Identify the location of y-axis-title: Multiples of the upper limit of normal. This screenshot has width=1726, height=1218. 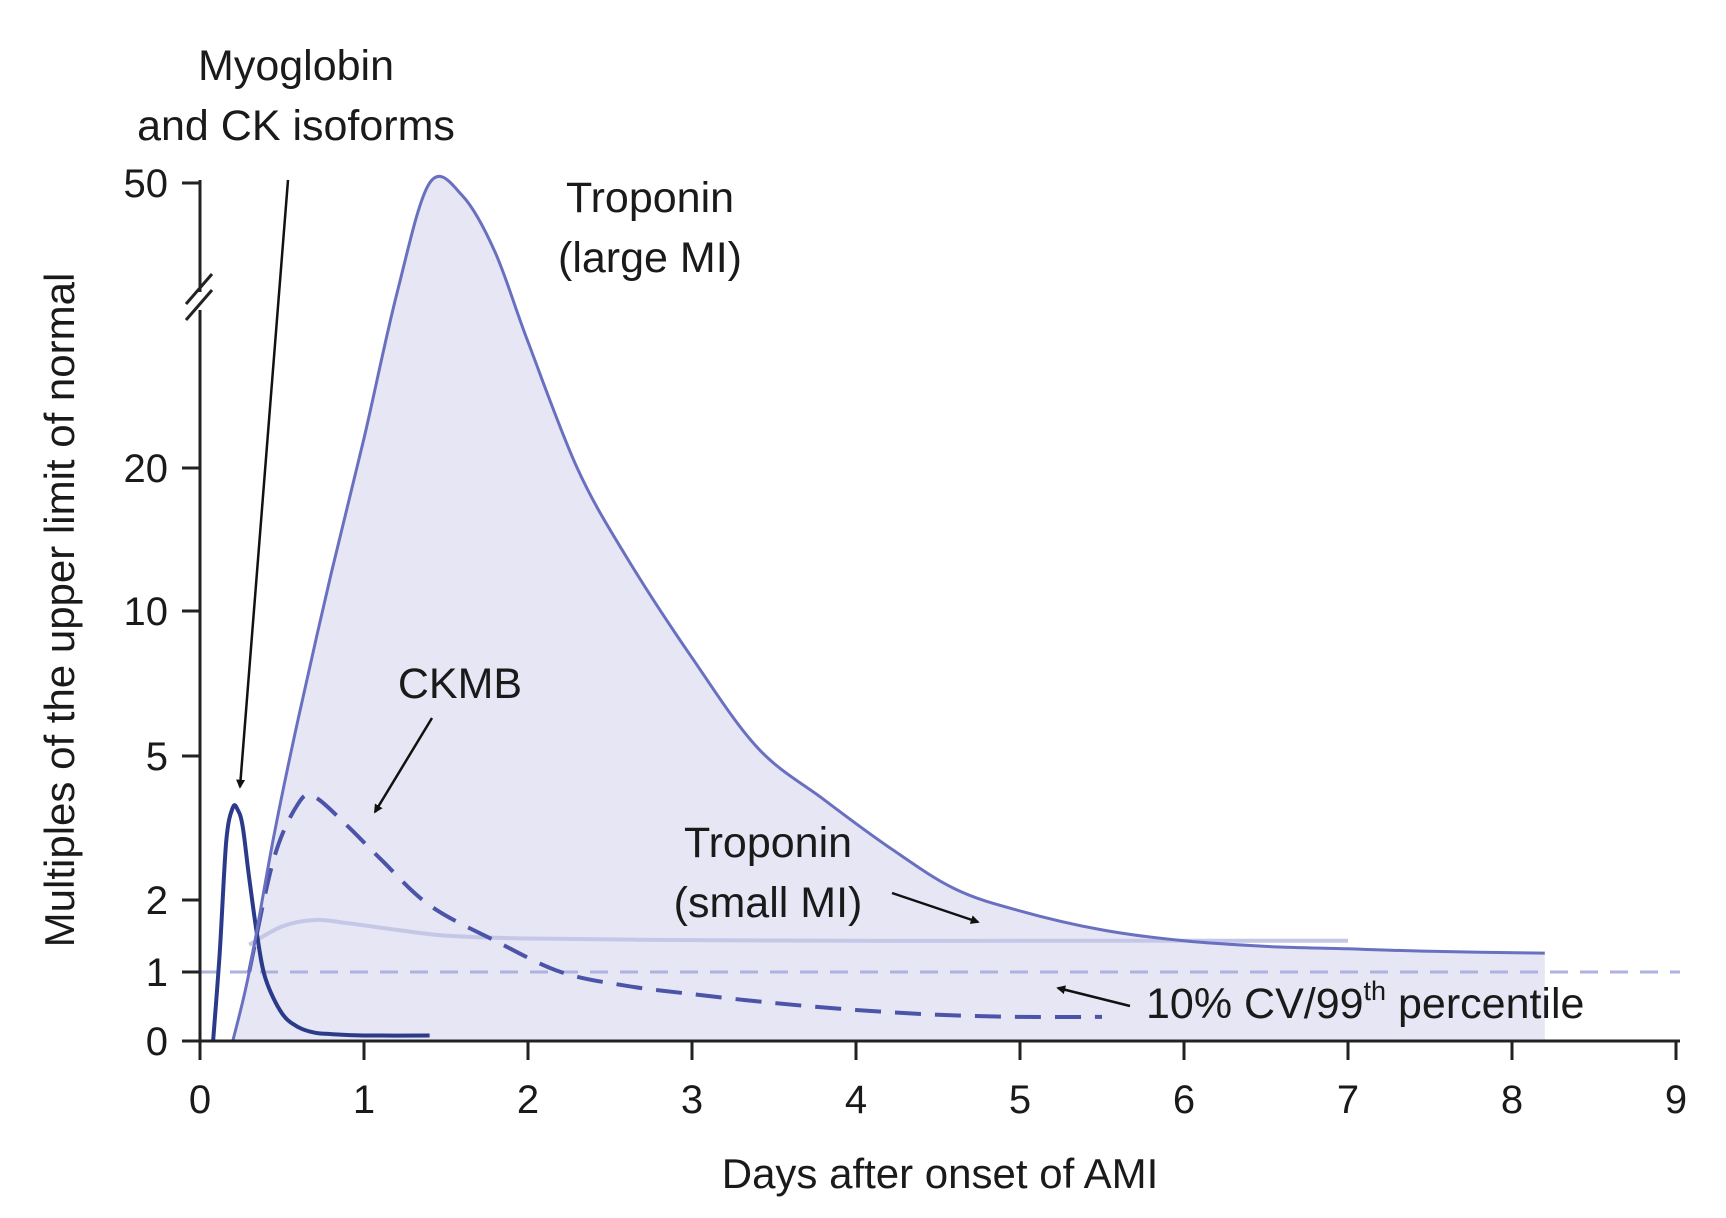
(59, 610).